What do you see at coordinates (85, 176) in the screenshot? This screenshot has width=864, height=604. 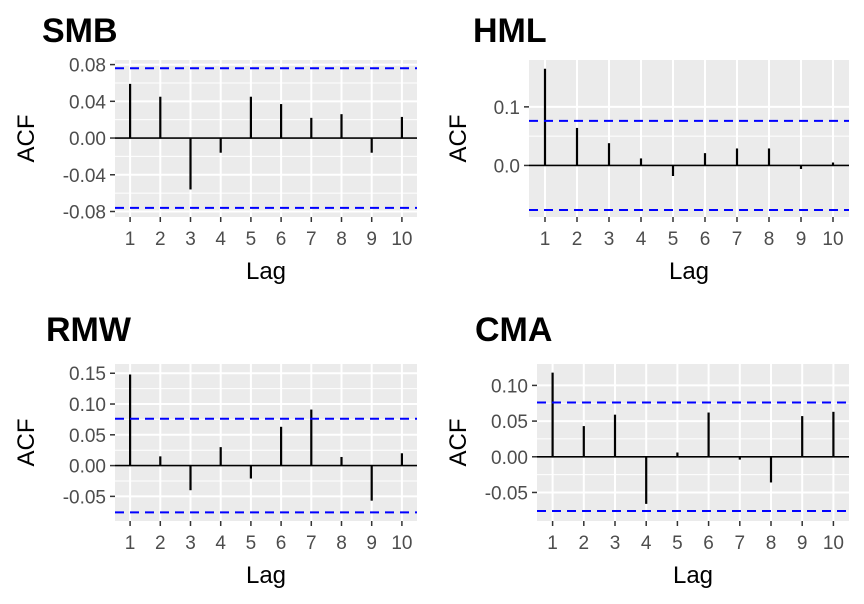 I see `y-tick-label: -0.04` at bounding box center [85, 176].